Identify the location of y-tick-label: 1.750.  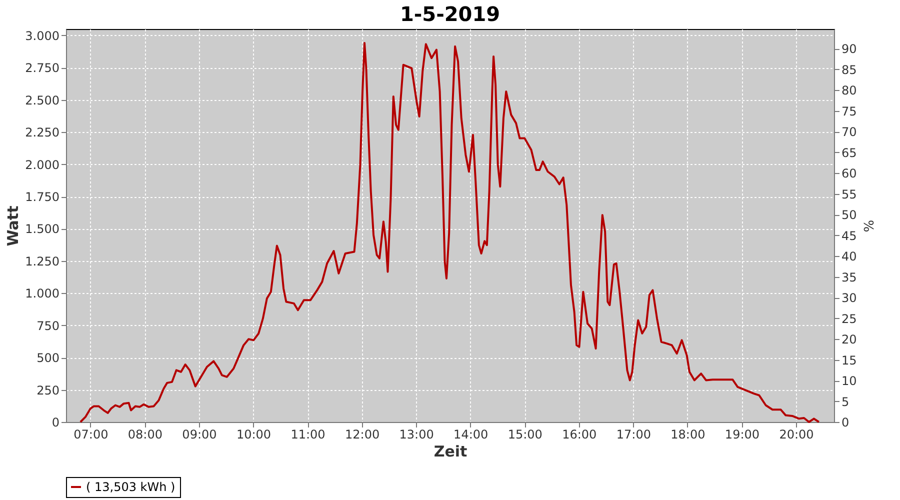
(42, 197).